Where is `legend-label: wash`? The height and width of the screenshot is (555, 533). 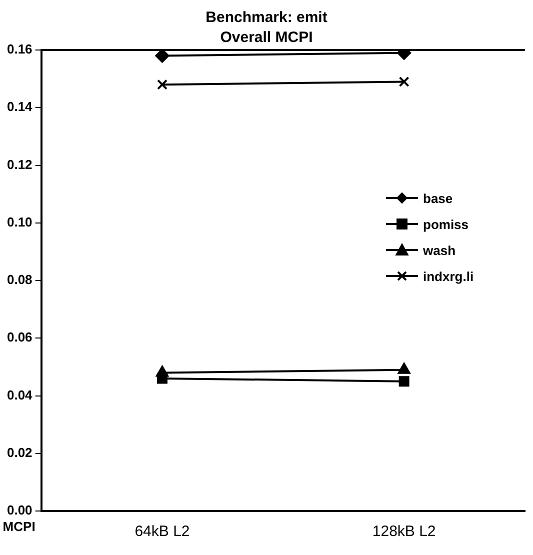 legend-label: wash is located at coordinates (439, 250).